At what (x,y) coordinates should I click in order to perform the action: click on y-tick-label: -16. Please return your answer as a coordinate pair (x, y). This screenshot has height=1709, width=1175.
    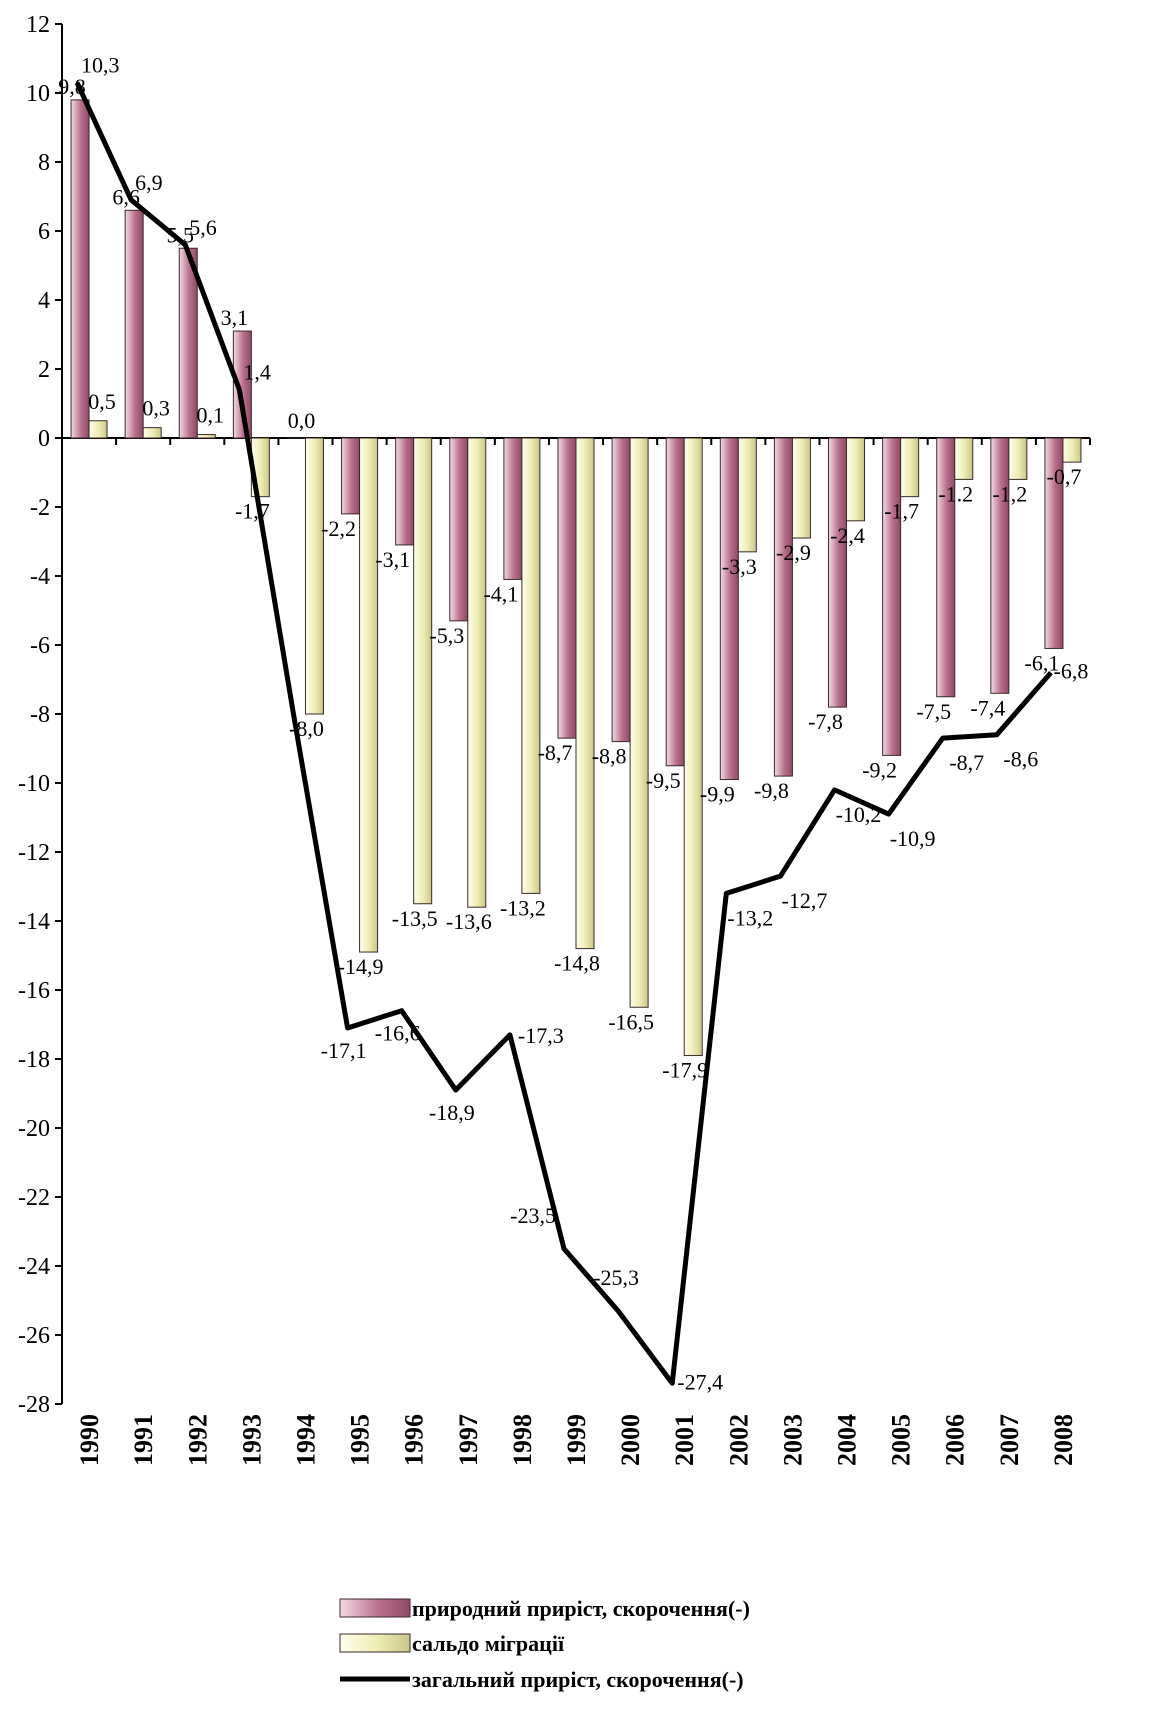
    Looking at the image, I should click on (34, 991).